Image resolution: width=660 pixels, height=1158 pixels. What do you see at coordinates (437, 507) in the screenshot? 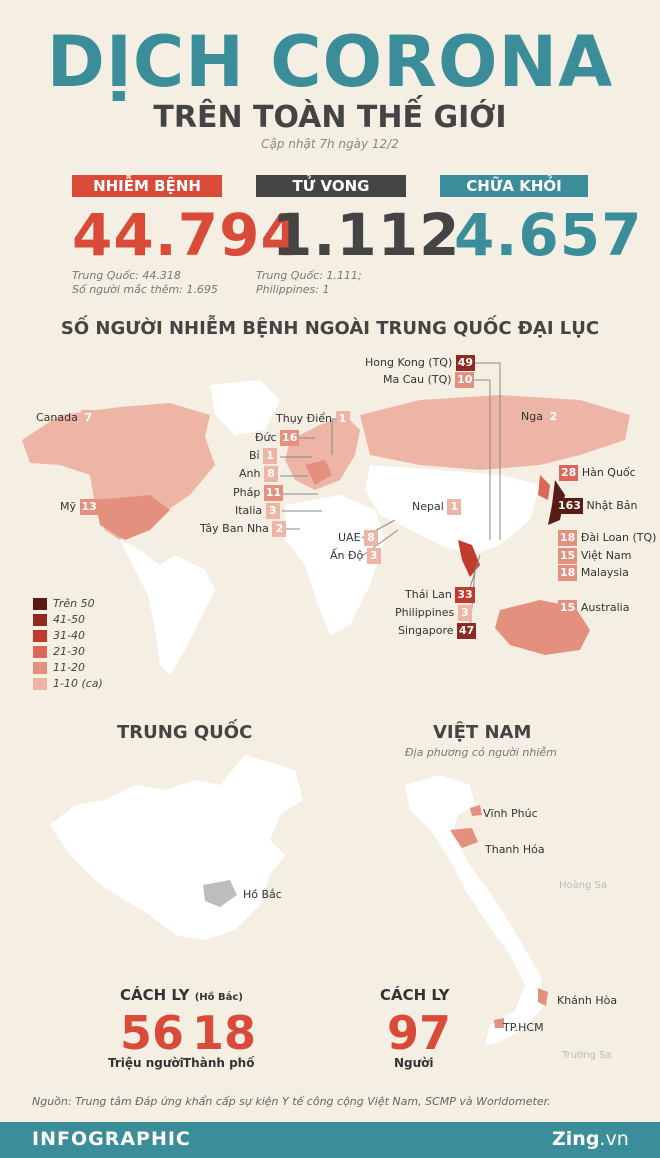
I see `label-nepal: Nepal 1` at bounding box center [437, 507].